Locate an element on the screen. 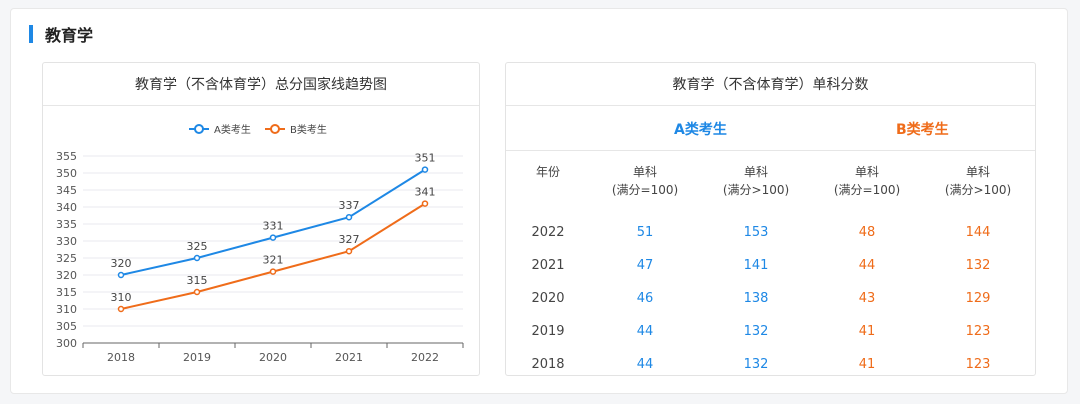 The width and height of the screenshot is (1080, 404). y-tick-label: 320 is located at coordinates (66, 275).